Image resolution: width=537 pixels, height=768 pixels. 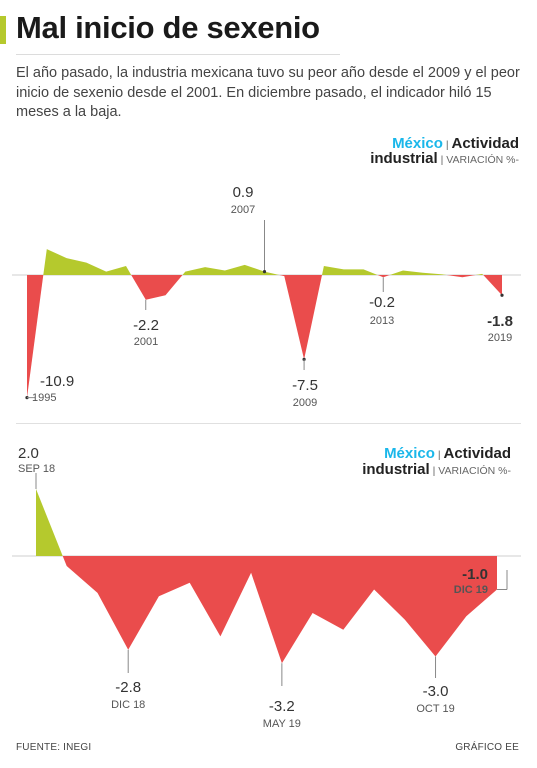 I want to click on title-rule, so click(x=178, y=54).